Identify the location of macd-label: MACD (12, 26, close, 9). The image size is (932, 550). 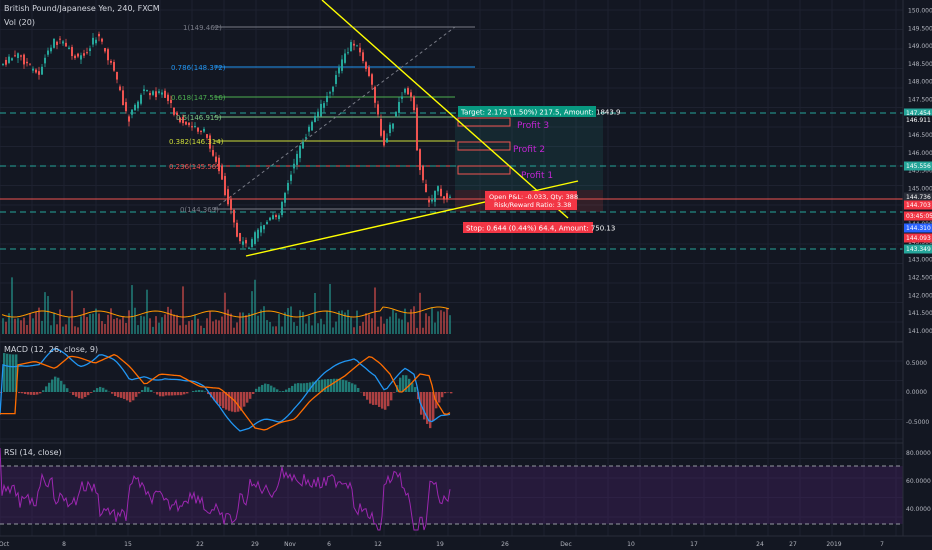
(51, 349).